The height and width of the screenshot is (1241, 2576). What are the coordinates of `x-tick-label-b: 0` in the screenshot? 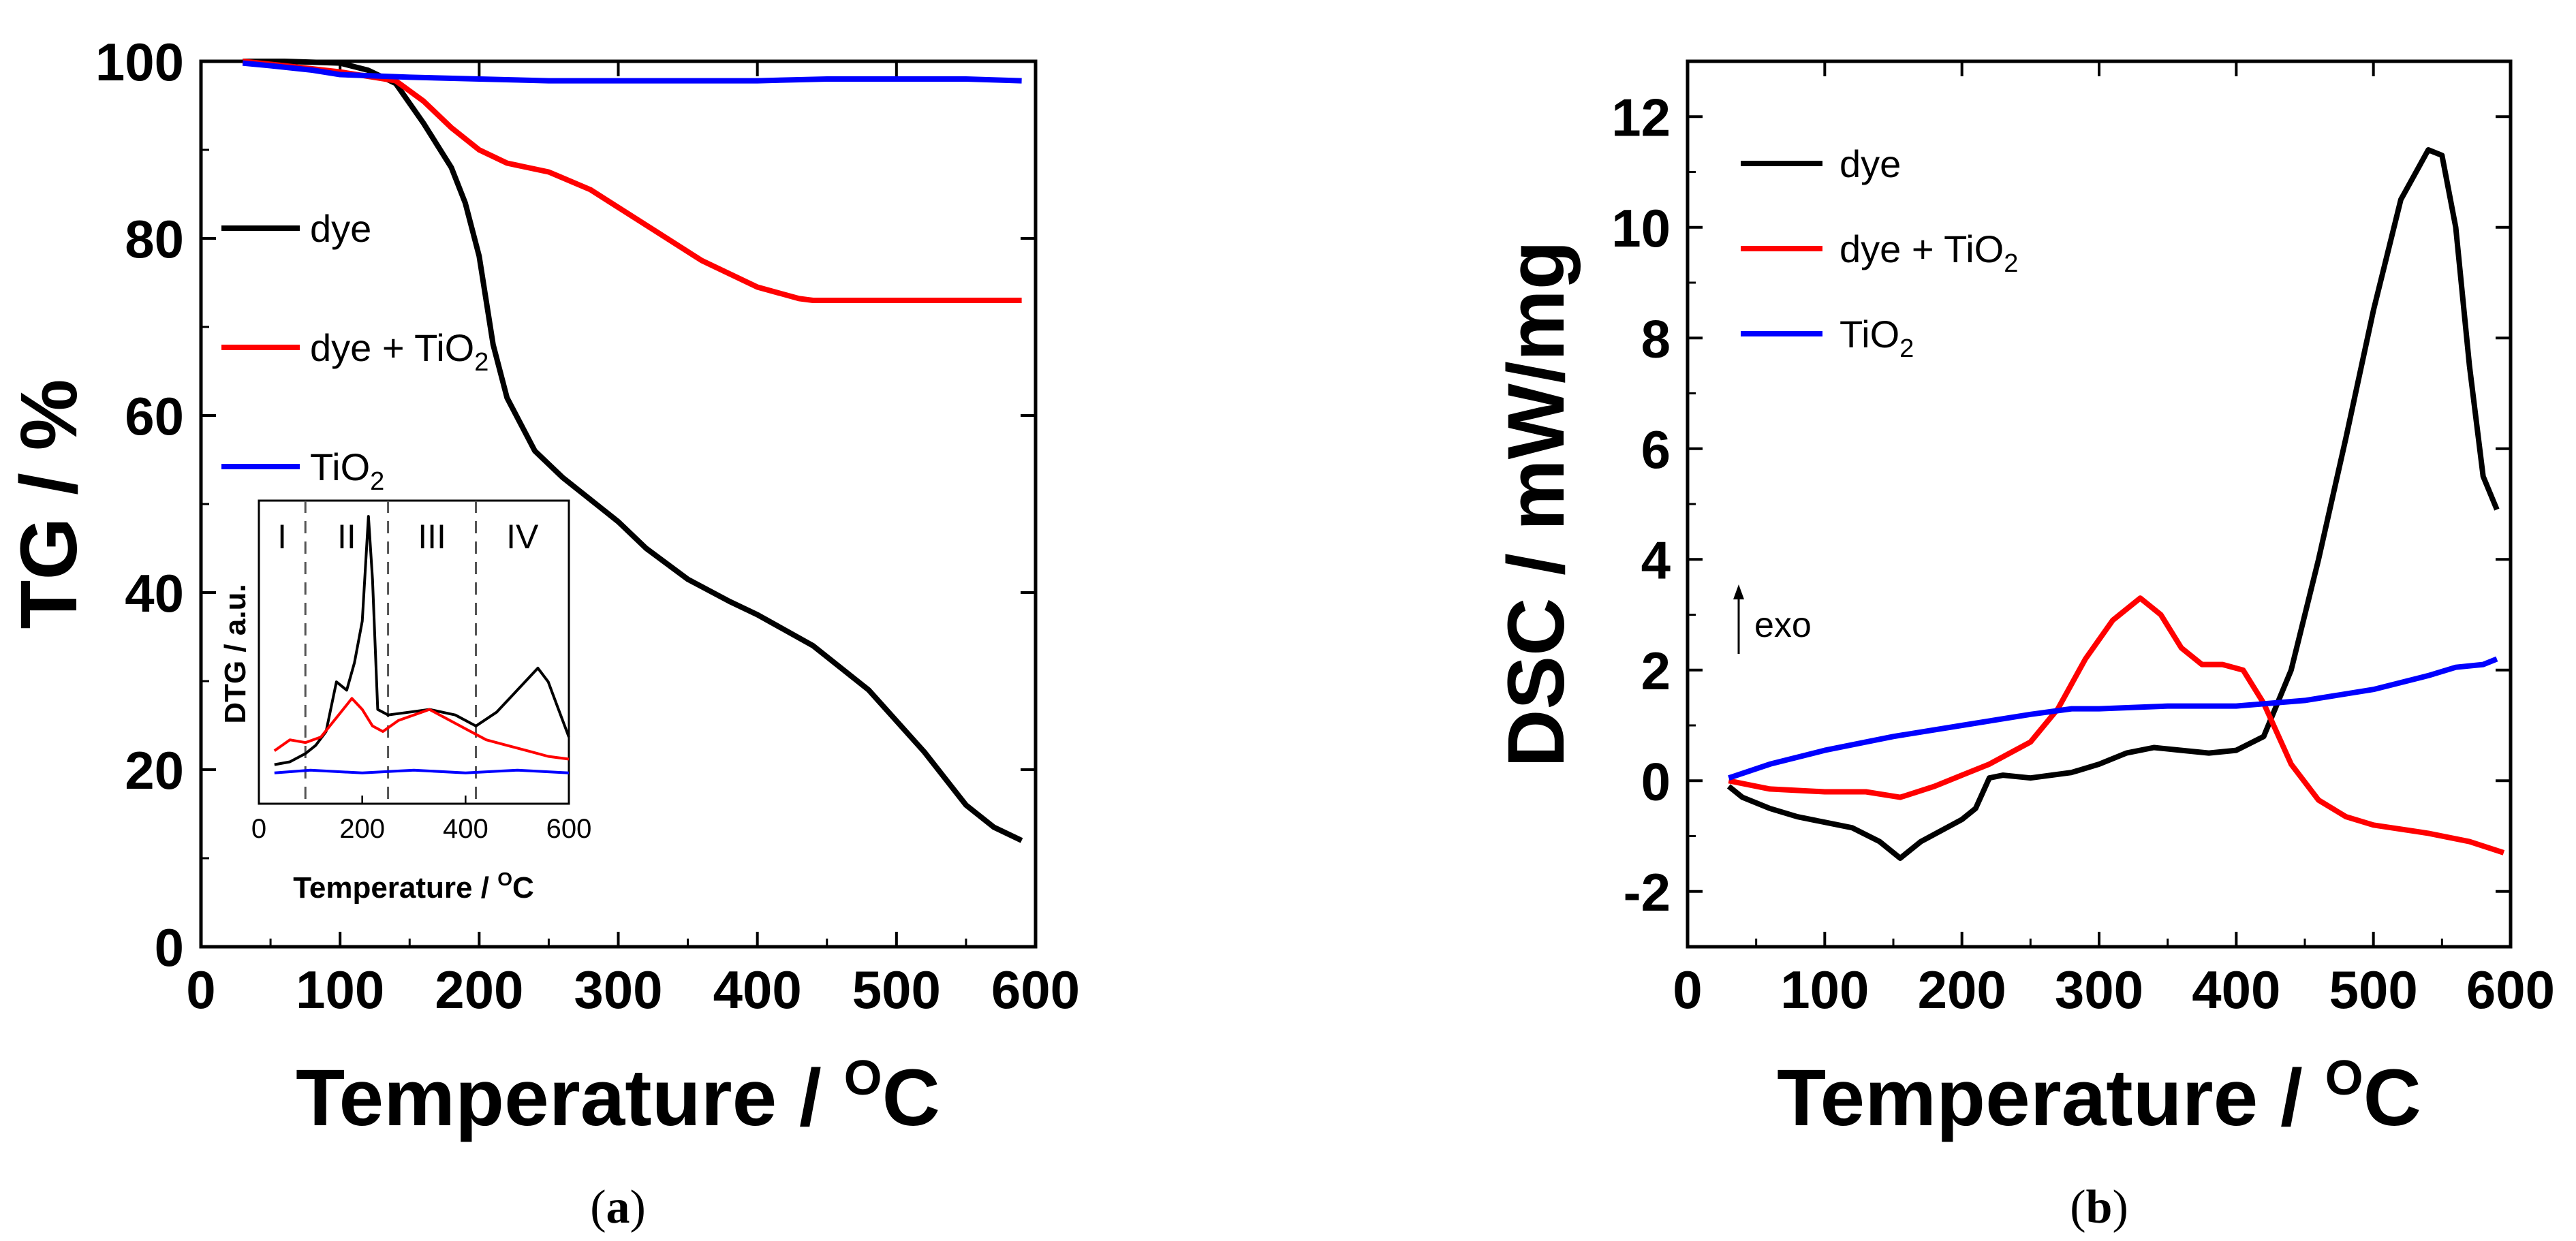 It's located at (1688, 990).